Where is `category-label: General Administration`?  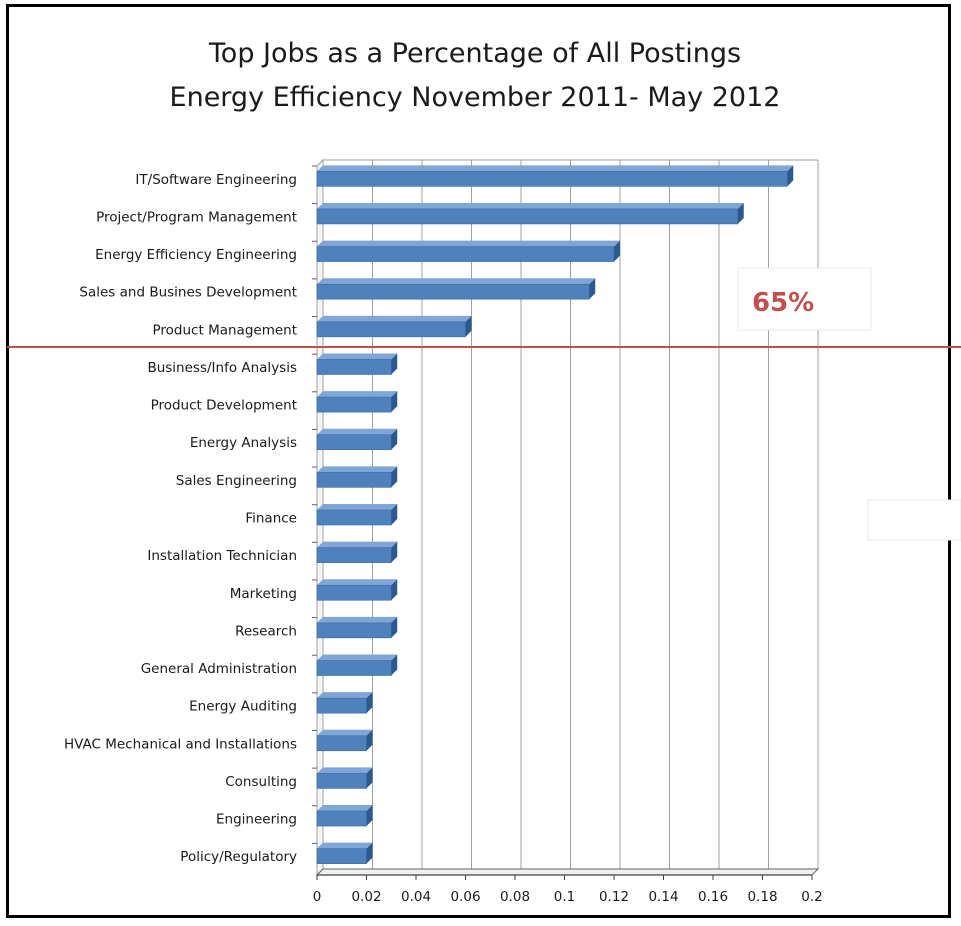 category-label: General Administration is located at coordinates (219, 669).